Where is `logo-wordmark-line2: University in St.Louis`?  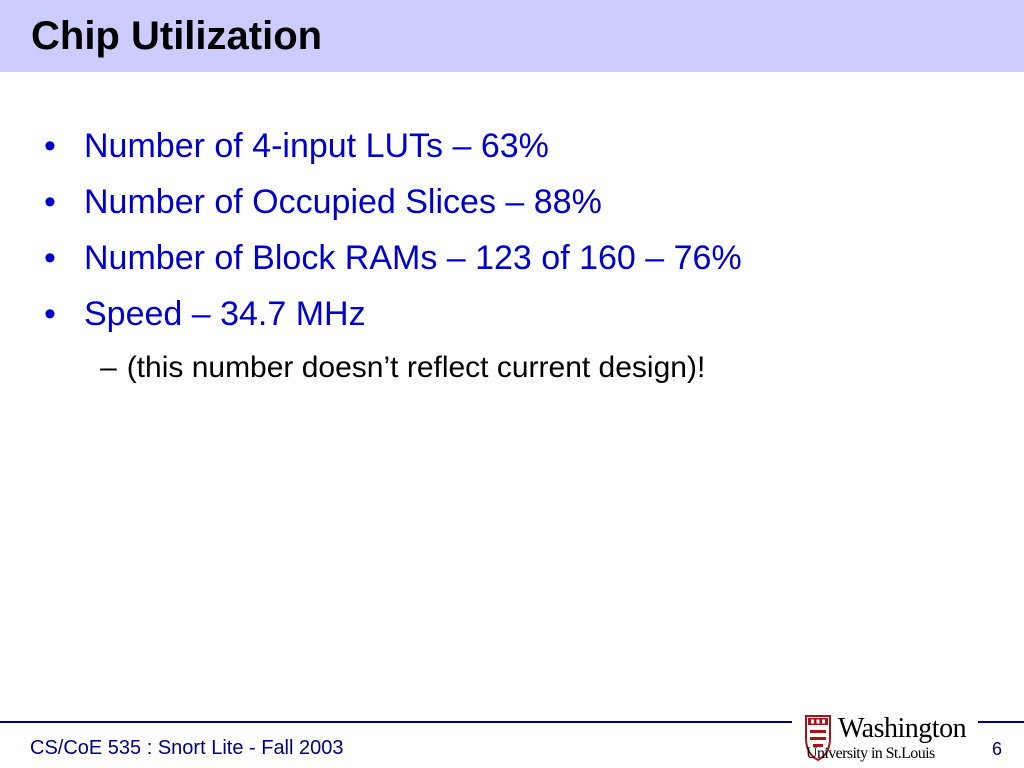
logo-wordmark-line2: University in St.Louis is located at coordinates (870, 753).